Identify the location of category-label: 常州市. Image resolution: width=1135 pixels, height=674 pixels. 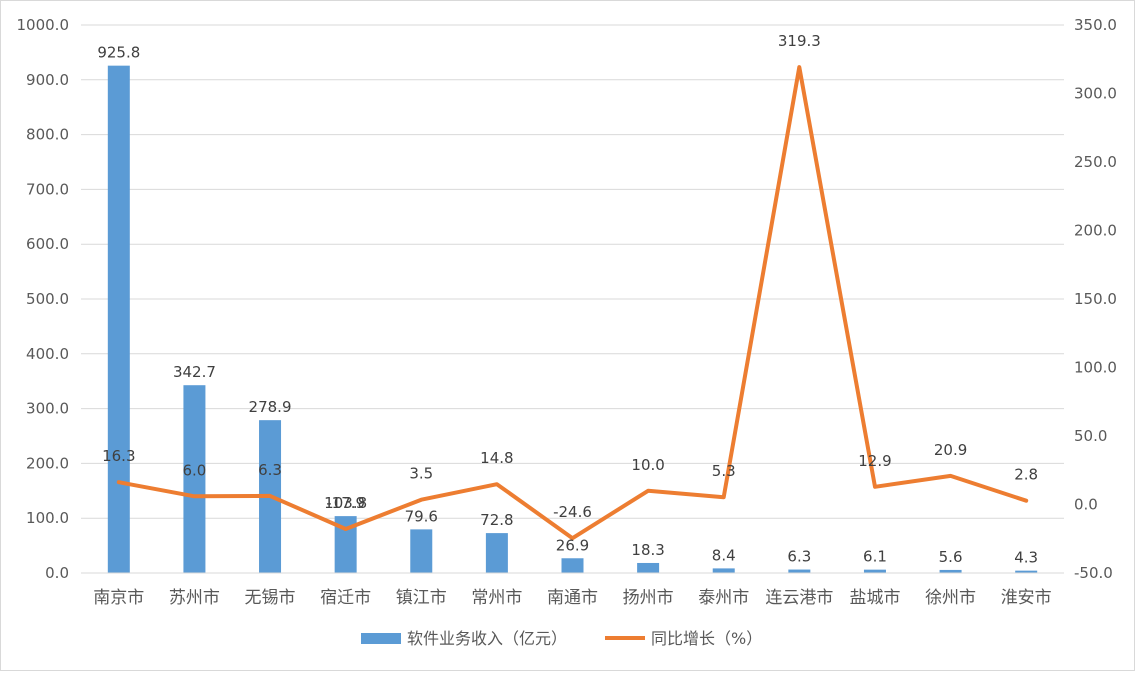
(496, 598).